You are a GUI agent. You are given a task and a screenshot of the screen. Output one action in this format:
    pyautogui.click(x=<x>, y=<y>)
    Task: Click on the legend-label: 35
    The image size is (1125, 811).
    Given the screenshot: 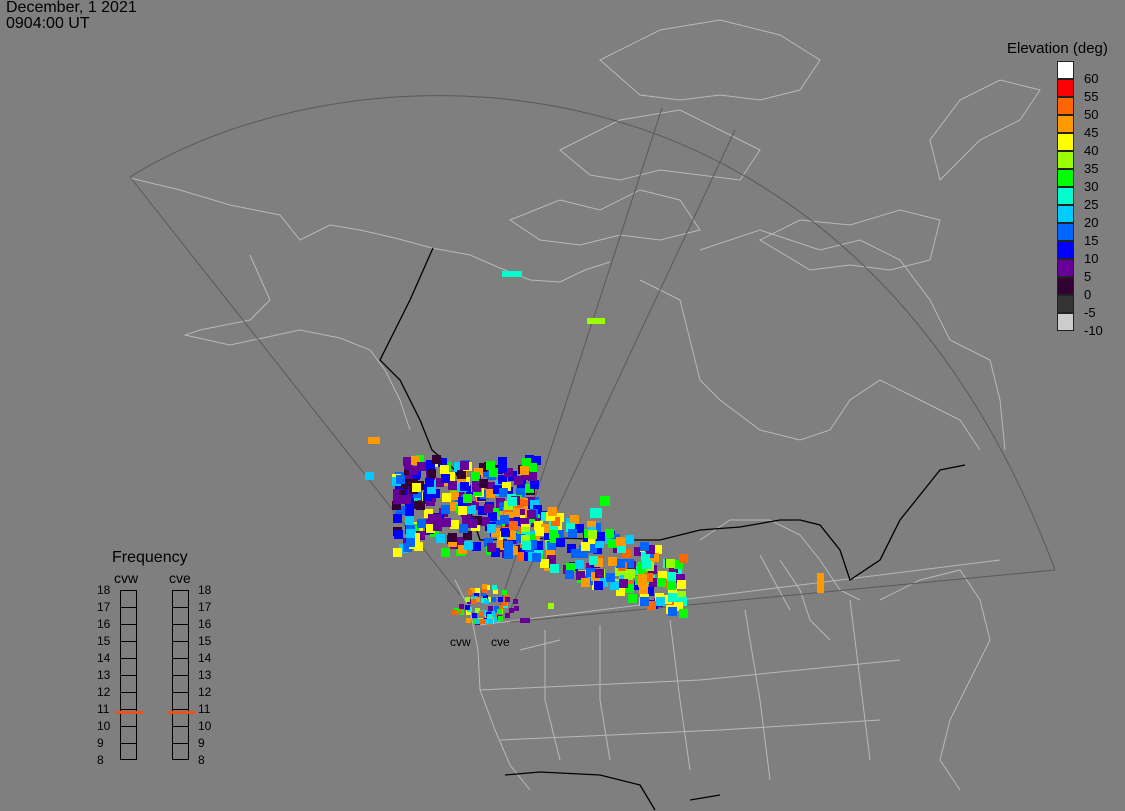 What is the action you would take?
    pyautogui.click(x=1091, y=168)
    